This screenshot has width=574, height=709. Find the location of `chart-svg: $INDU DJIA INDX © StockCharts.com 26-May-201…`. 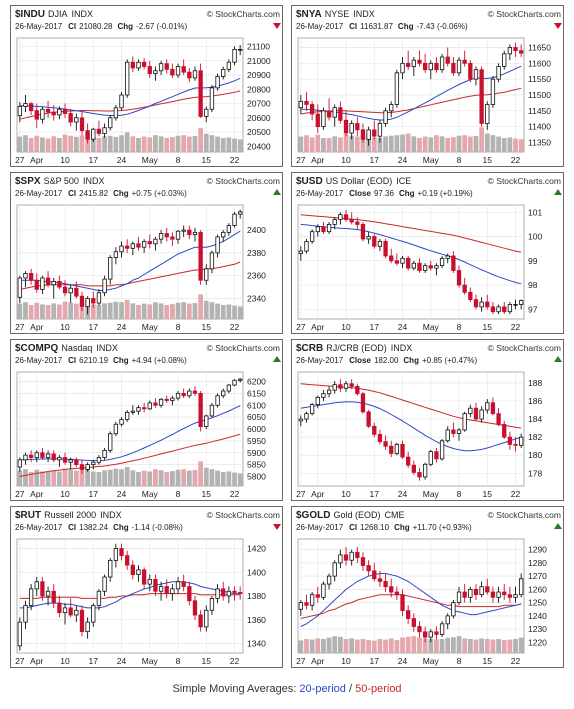

chart-svg: $INDU DJIA INDX © StockCharts.com 26-May-201… is located at coordinates (148, 87).